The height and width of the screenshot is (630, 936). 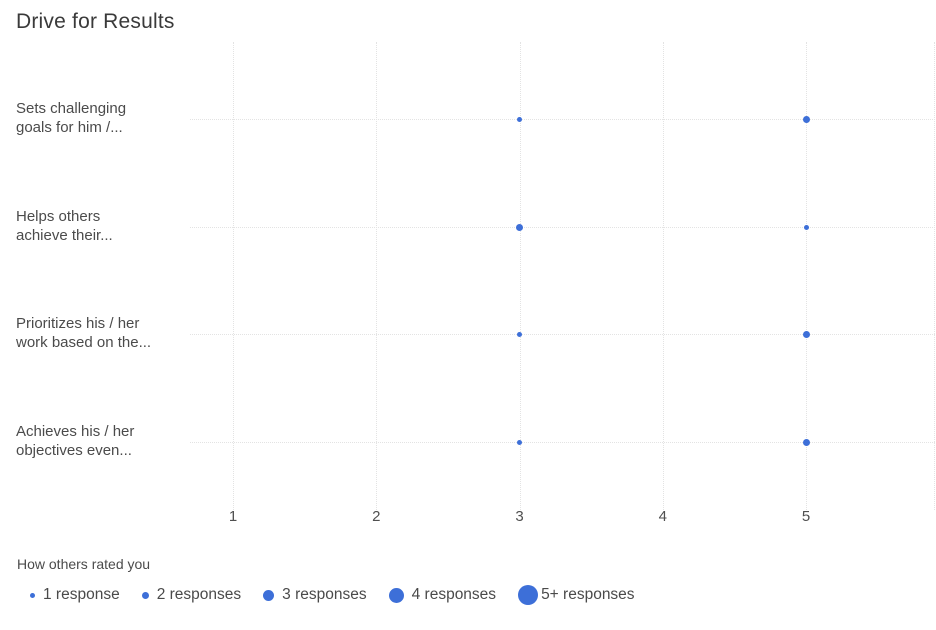 I want to click on legend-item-5plus-responses: 5+ responses, so click(x=576, y=595).